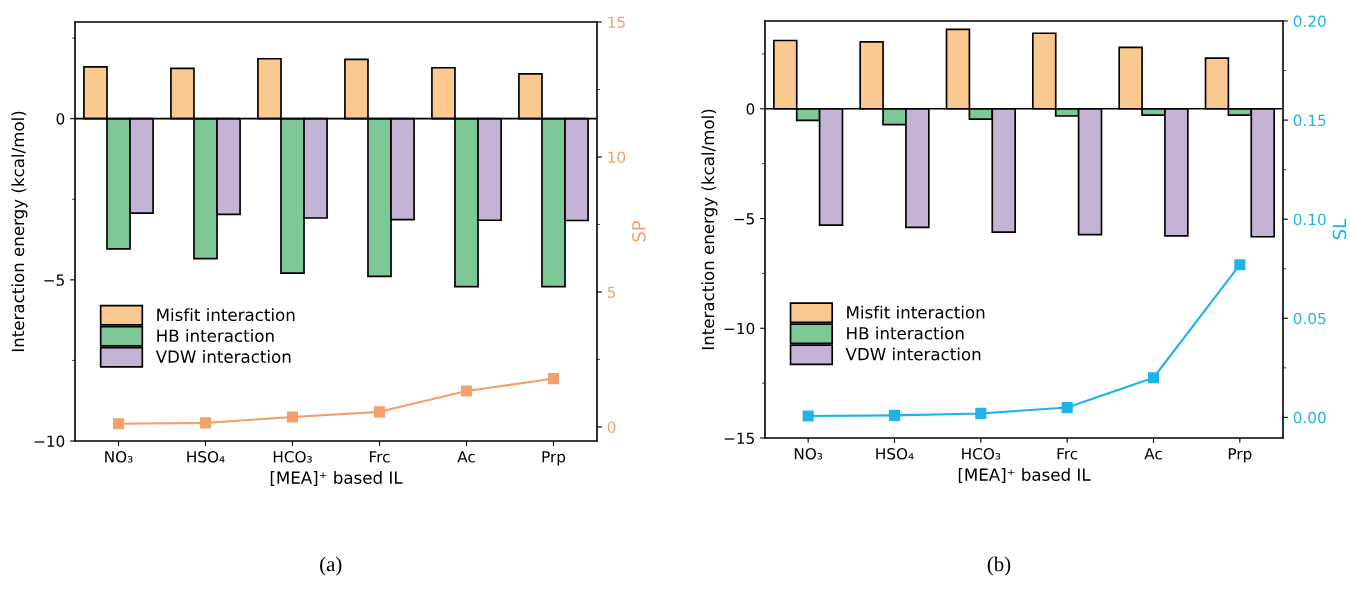 The image size is (1350, 599). I want to click on y2-tick-label: 0.00, so click(1309, 417).